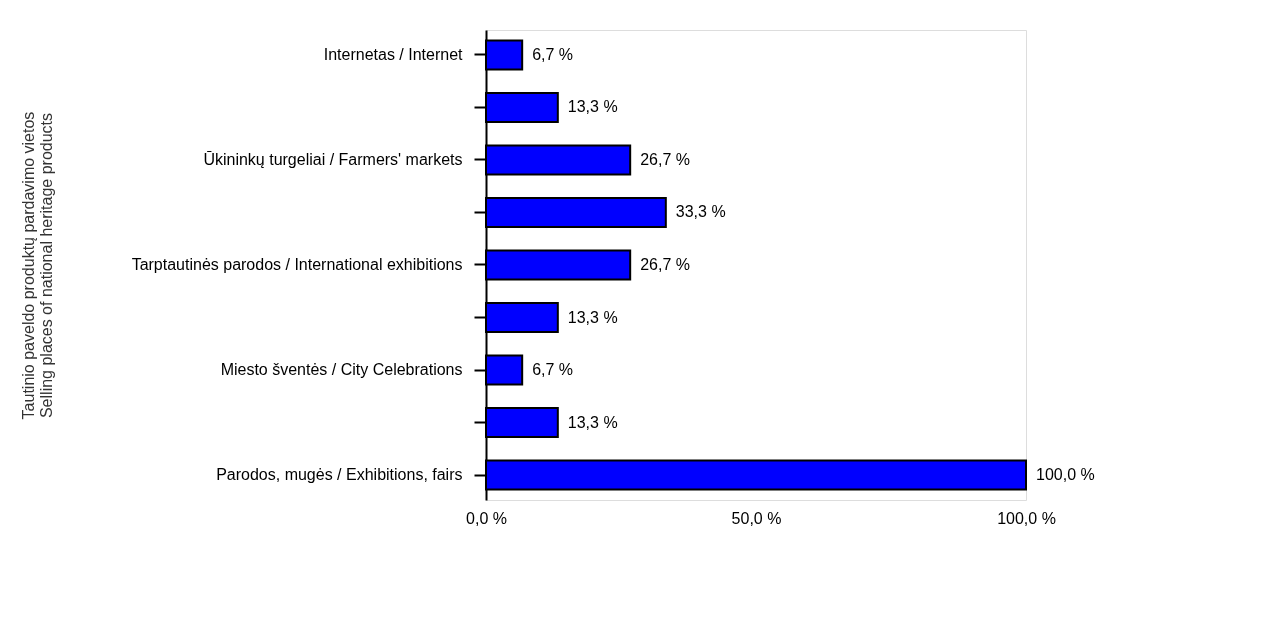 The width and height of the screenshot is (1284, 625). I want to click on data-label: 33,3 %, so click(700, 212).